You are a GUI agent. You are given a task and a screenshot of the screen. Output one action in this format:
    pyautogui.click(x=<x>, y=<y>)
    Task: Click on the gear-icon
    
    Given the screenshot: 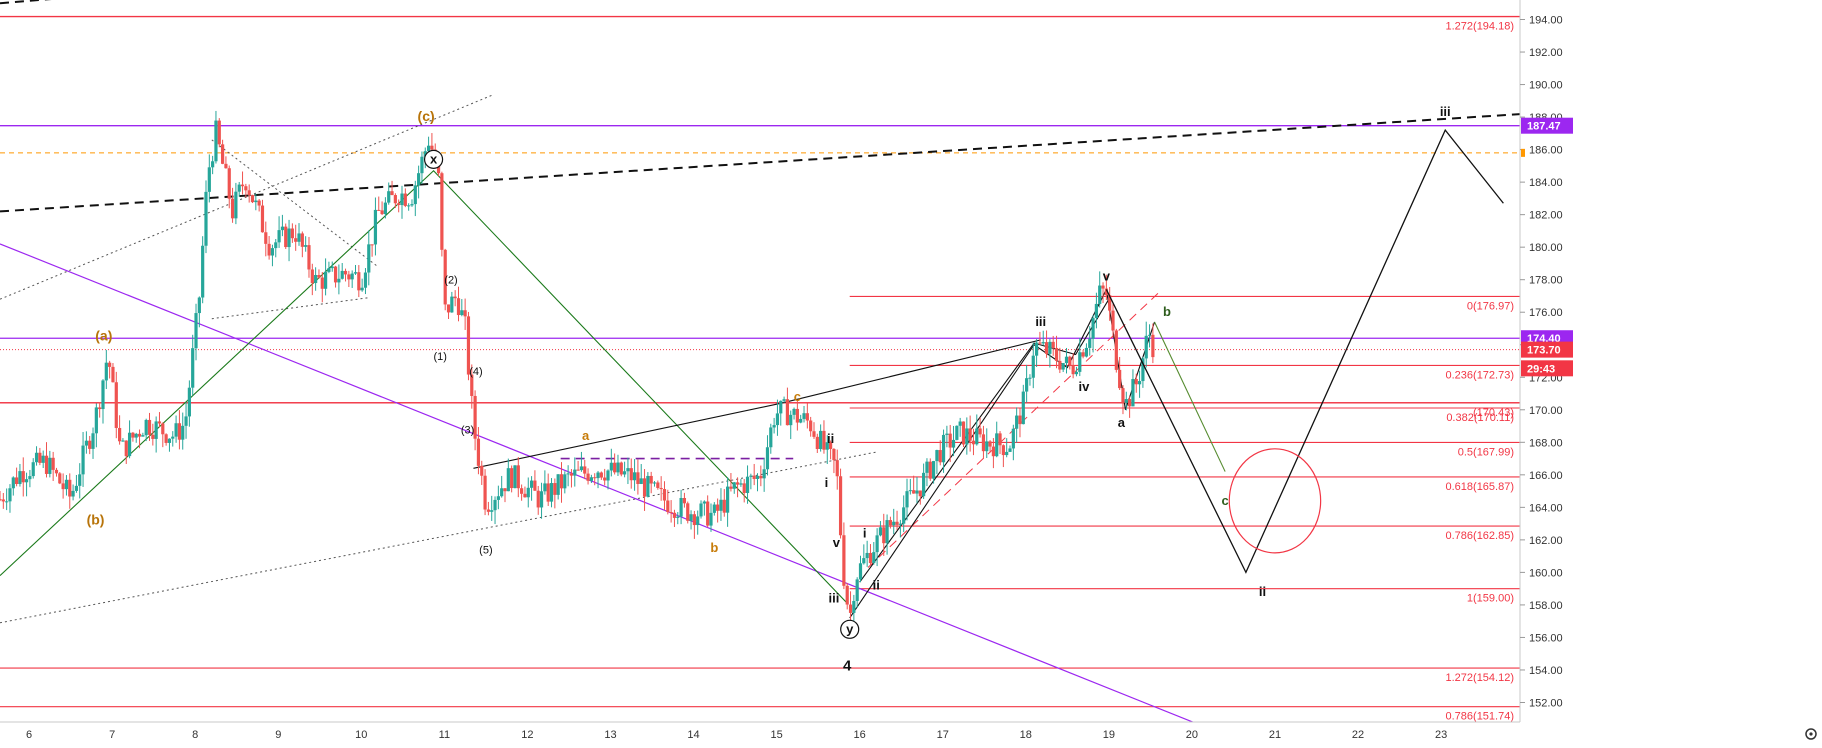 What is the action you would take?
    pyautogui.click(x=1811, y=734)
    